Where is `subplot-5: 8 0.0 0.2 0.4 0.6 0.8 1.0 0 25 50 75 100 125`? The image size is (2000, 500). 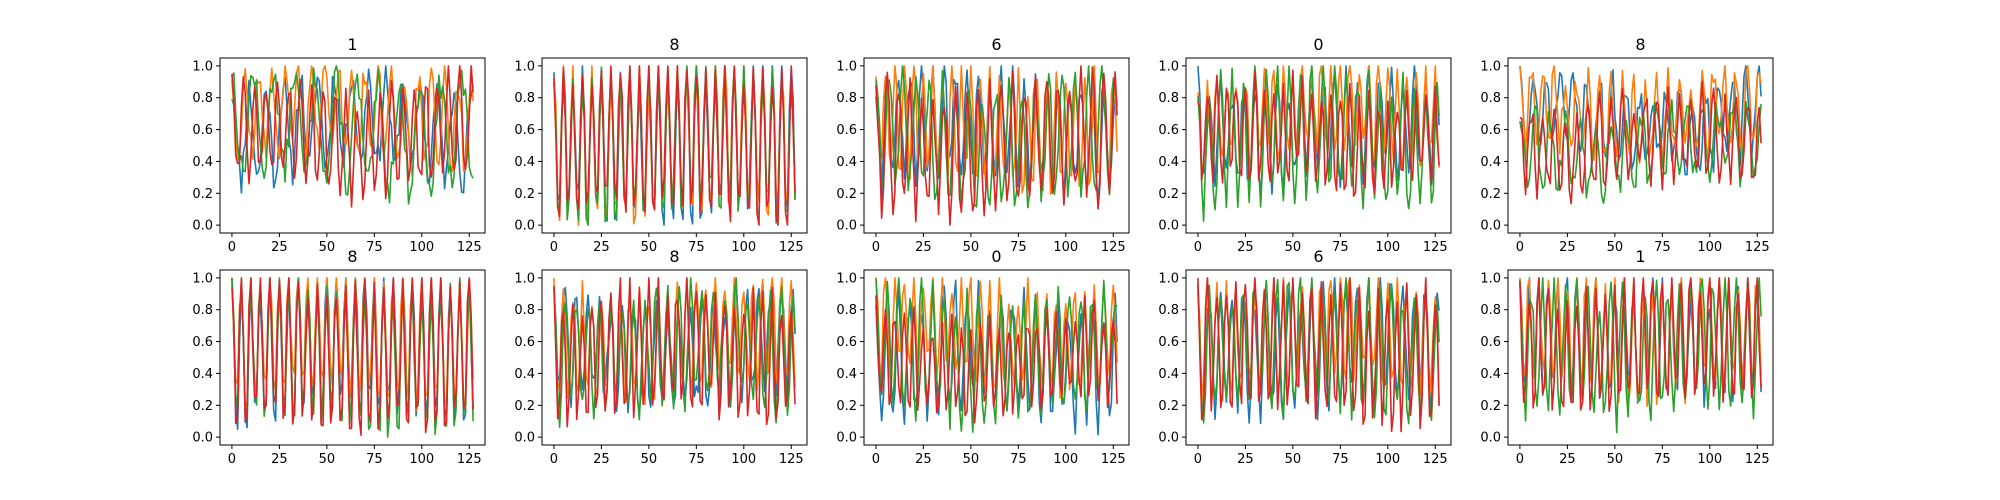
subplot-5: 8 0.0 0.2 0.4 0.6 0.8 1.0 0 25 50 75 100 125 is located at coordinates (1627, 145).